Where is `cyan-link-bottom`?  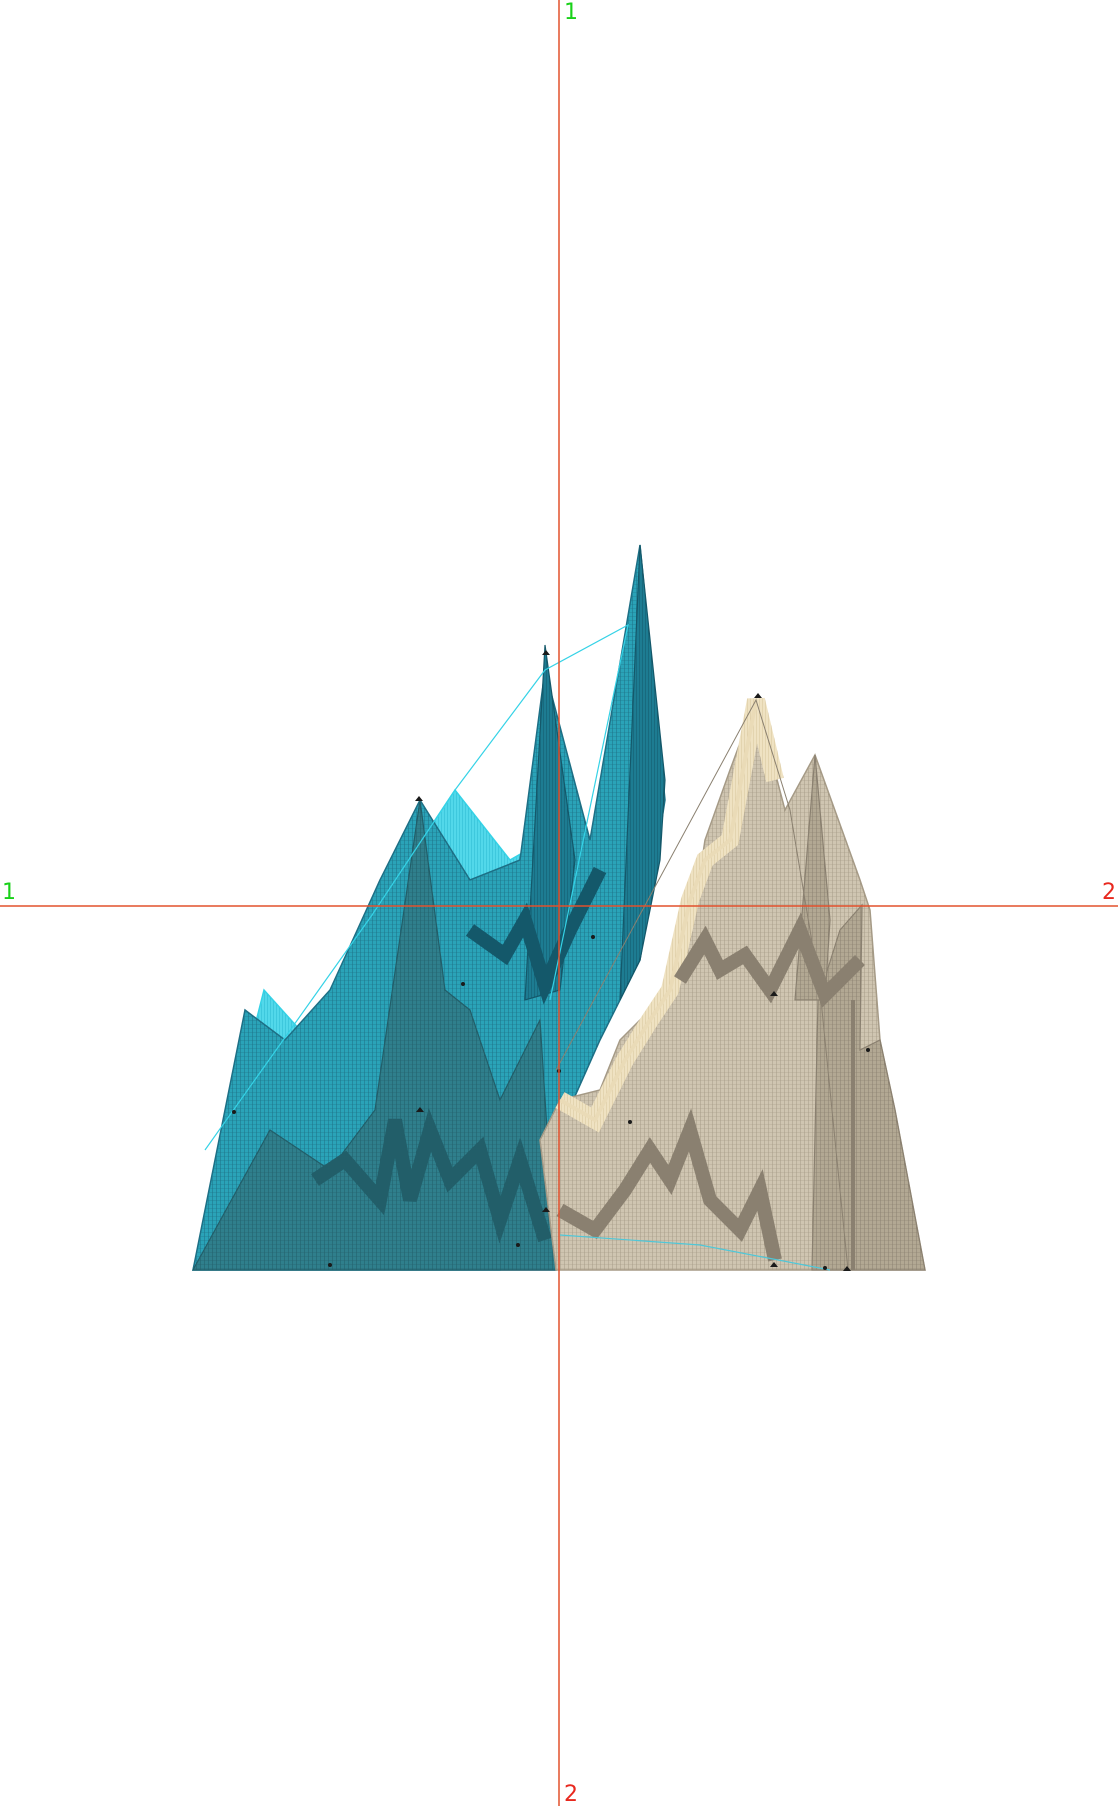
cyan-link-bottom is located at coordinates (695, 1252).